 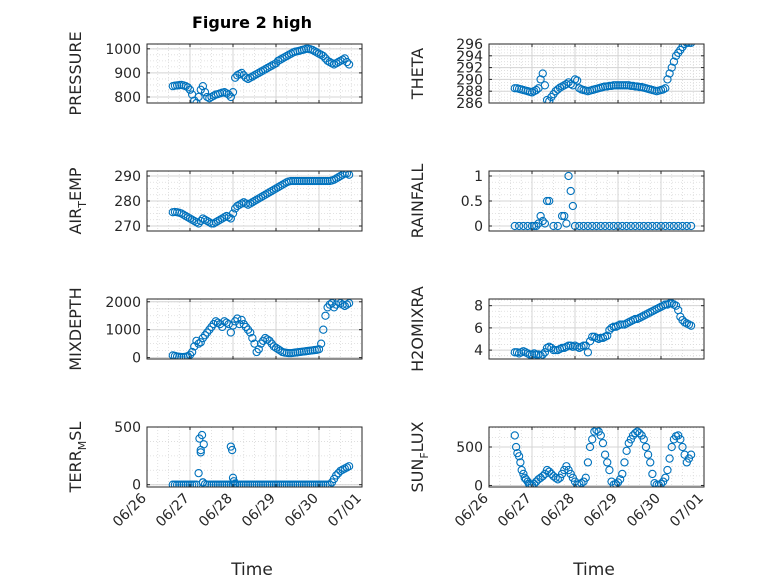 I want to click on grid, so click(x=254, y=74).